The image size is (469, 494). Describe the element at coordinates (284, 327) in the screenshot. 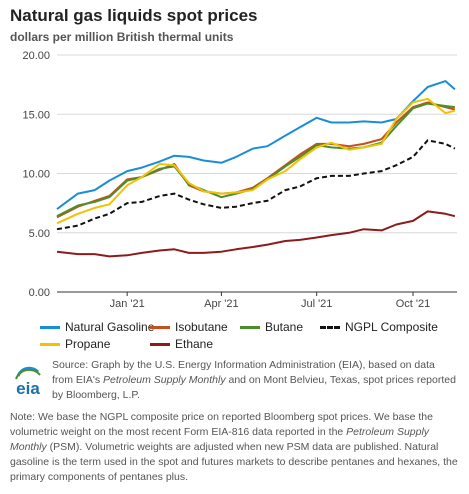

I see `legend-label: Butane` at that location.